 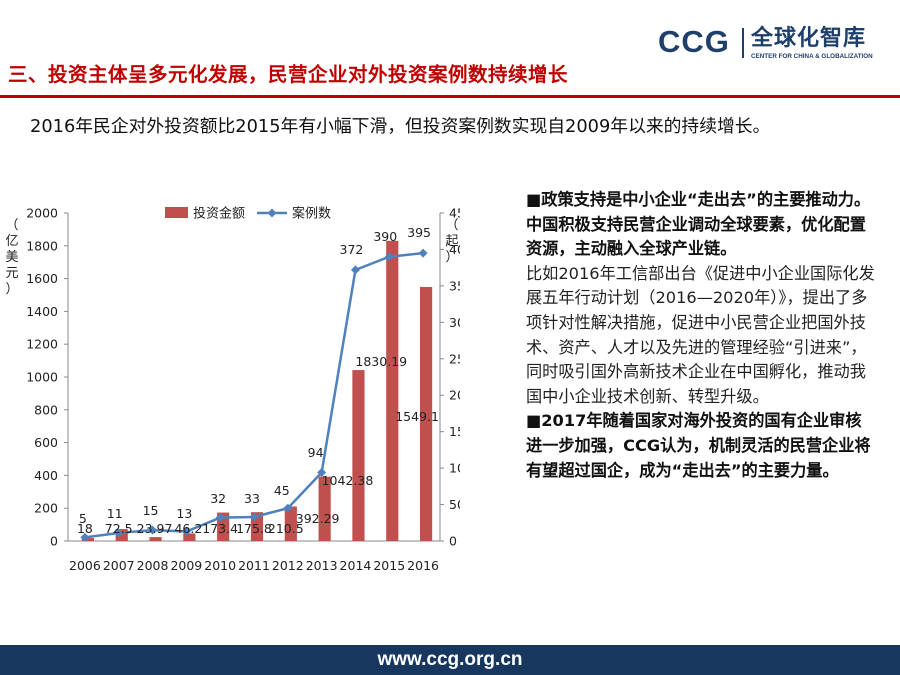 What do you see at coordinates (42, 377) in the screenshot?
I see `left-tick-label: 1000` at bounding box center [42, 377].